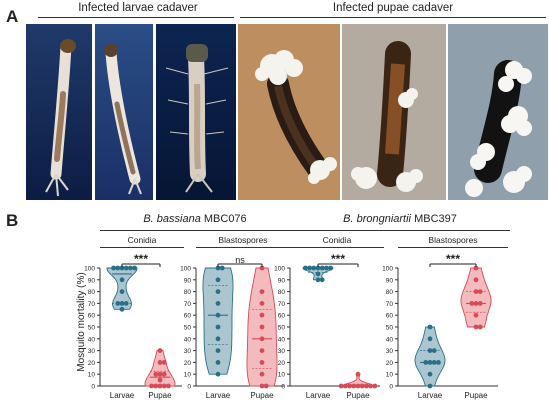  What do you see at coordinates (172, 219) in the screenshot?
I see `species-name: B. bassiana` at bounding box center [172, 219].